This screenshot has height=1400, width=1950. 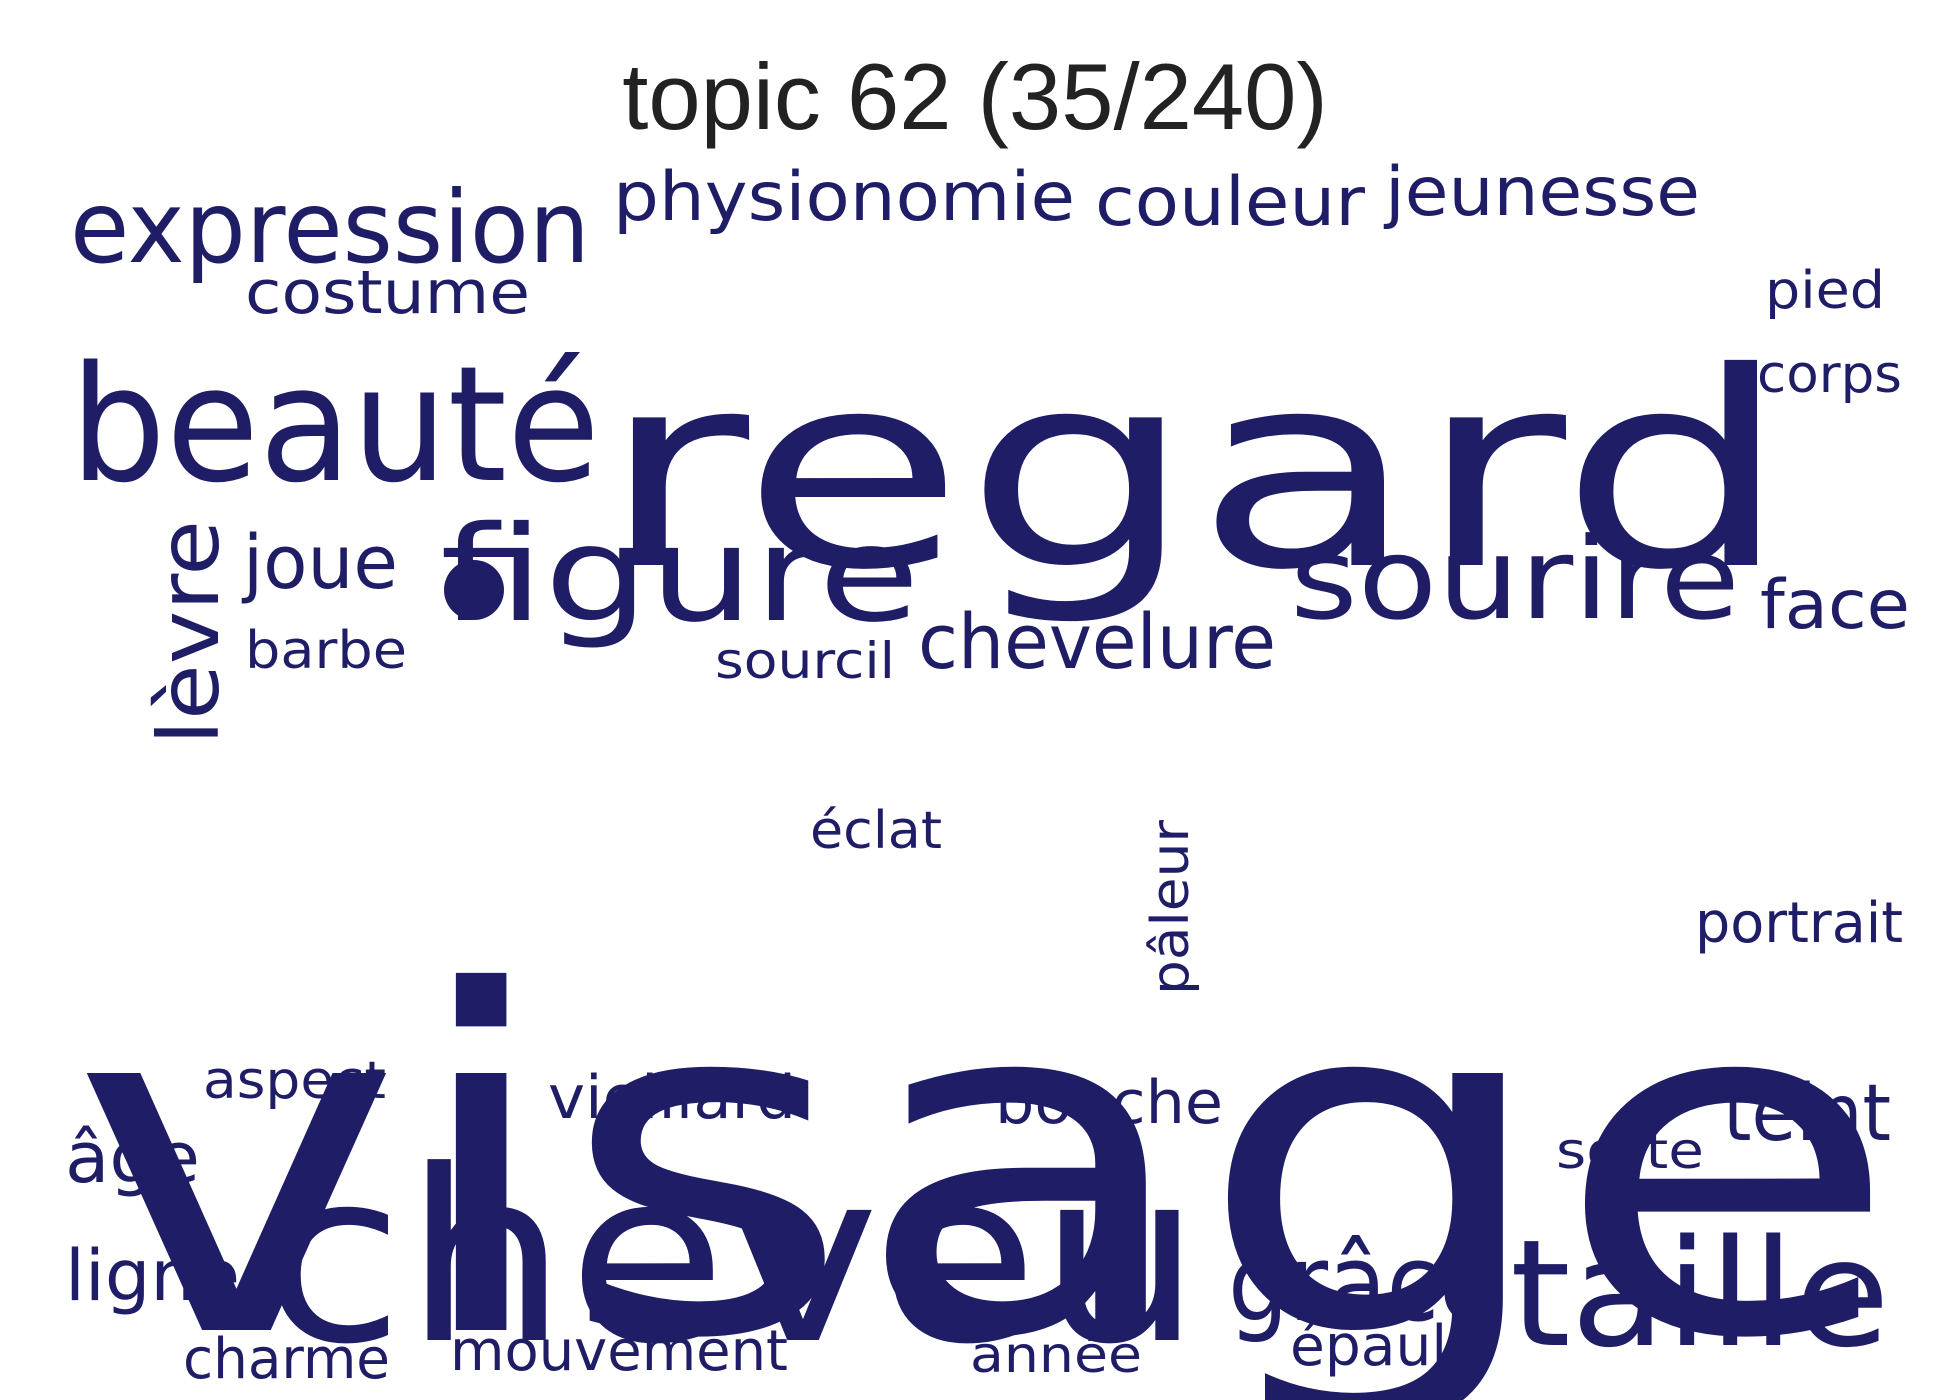 I want to click on word-15: joue, so click(x=319, y=563).